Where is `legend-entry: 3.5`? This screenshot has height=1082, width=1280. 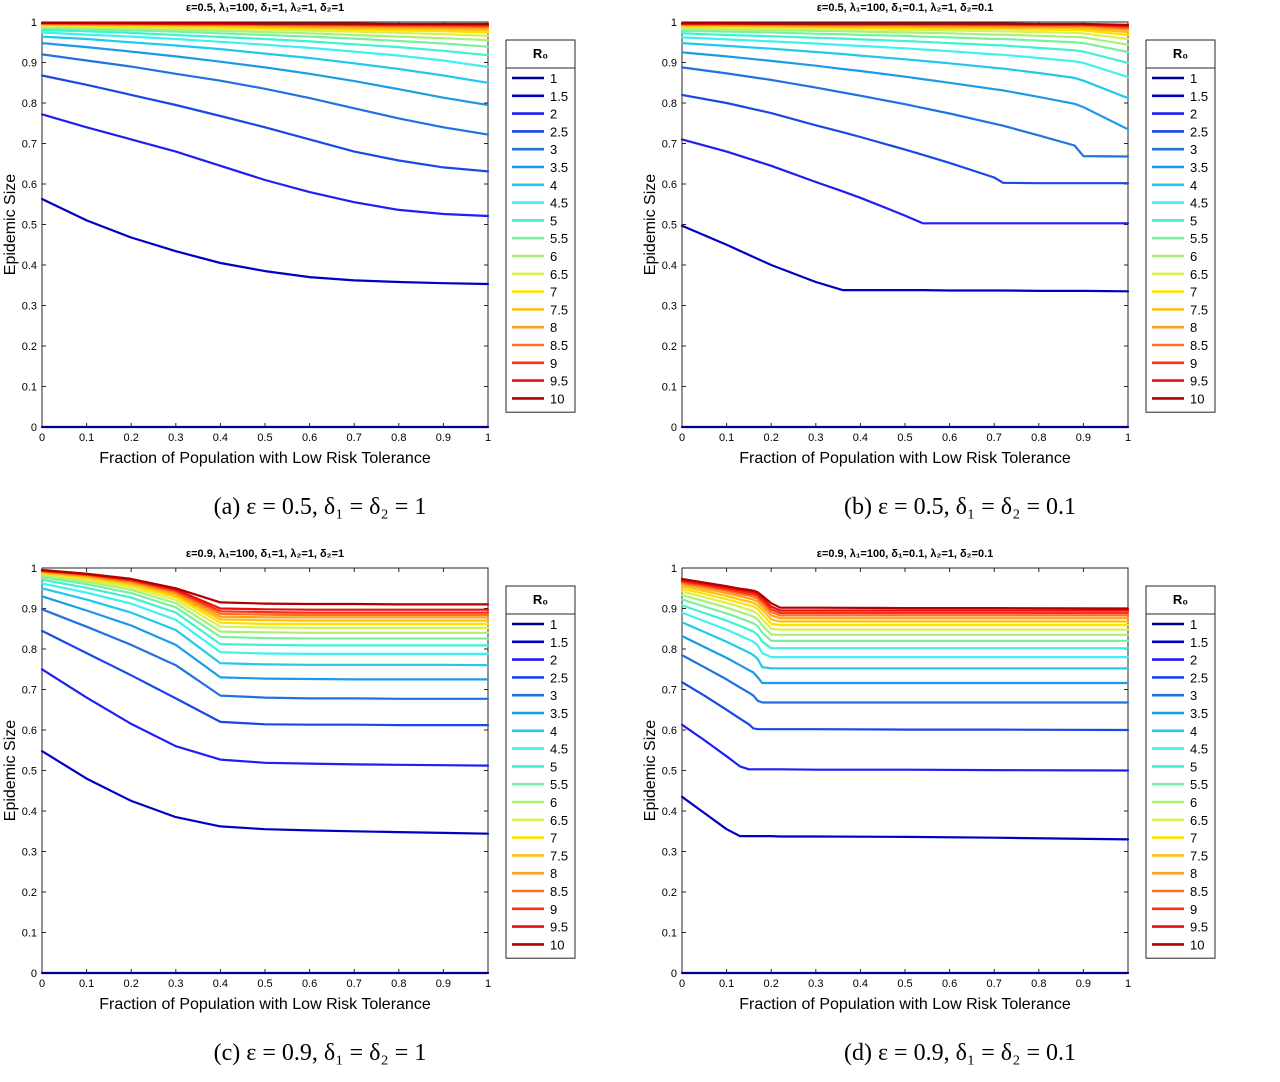 legend-entry: 3.5 is located at coordinates (559, 167).